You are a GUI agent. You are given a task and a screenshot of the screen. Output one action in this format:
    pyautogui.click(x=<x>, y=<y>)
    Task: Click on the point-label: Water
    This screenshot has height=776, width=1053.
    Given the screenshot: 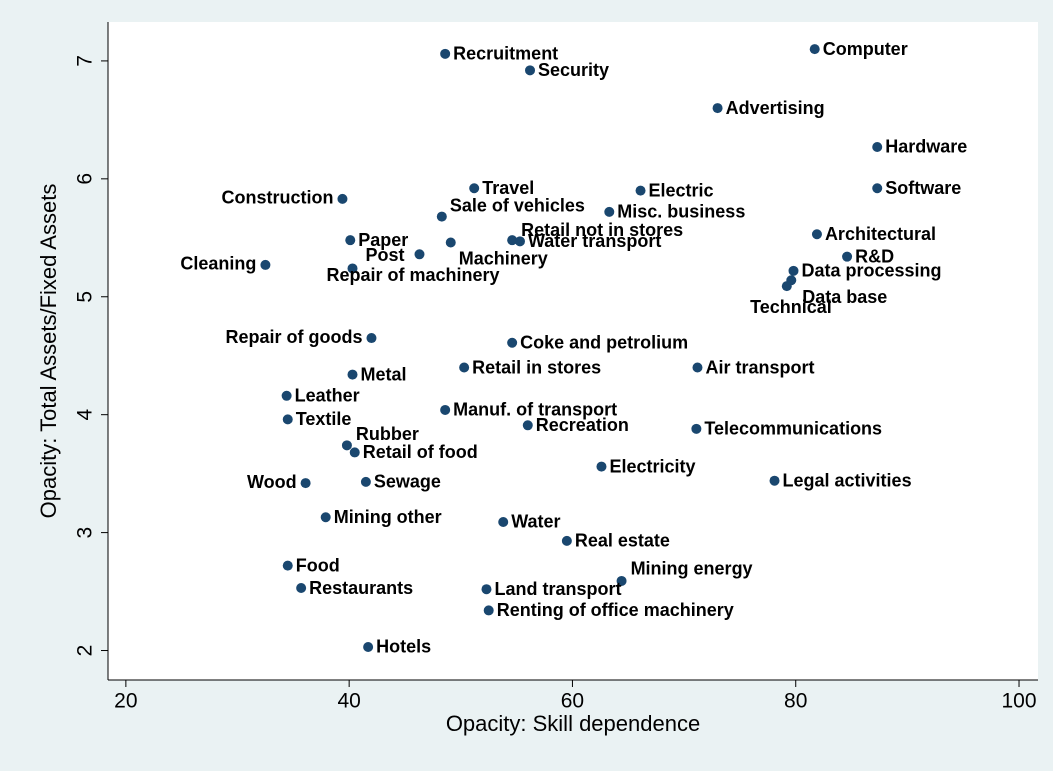 What is the action you would take?
    pyautogui.click(x=535, y=522)
    